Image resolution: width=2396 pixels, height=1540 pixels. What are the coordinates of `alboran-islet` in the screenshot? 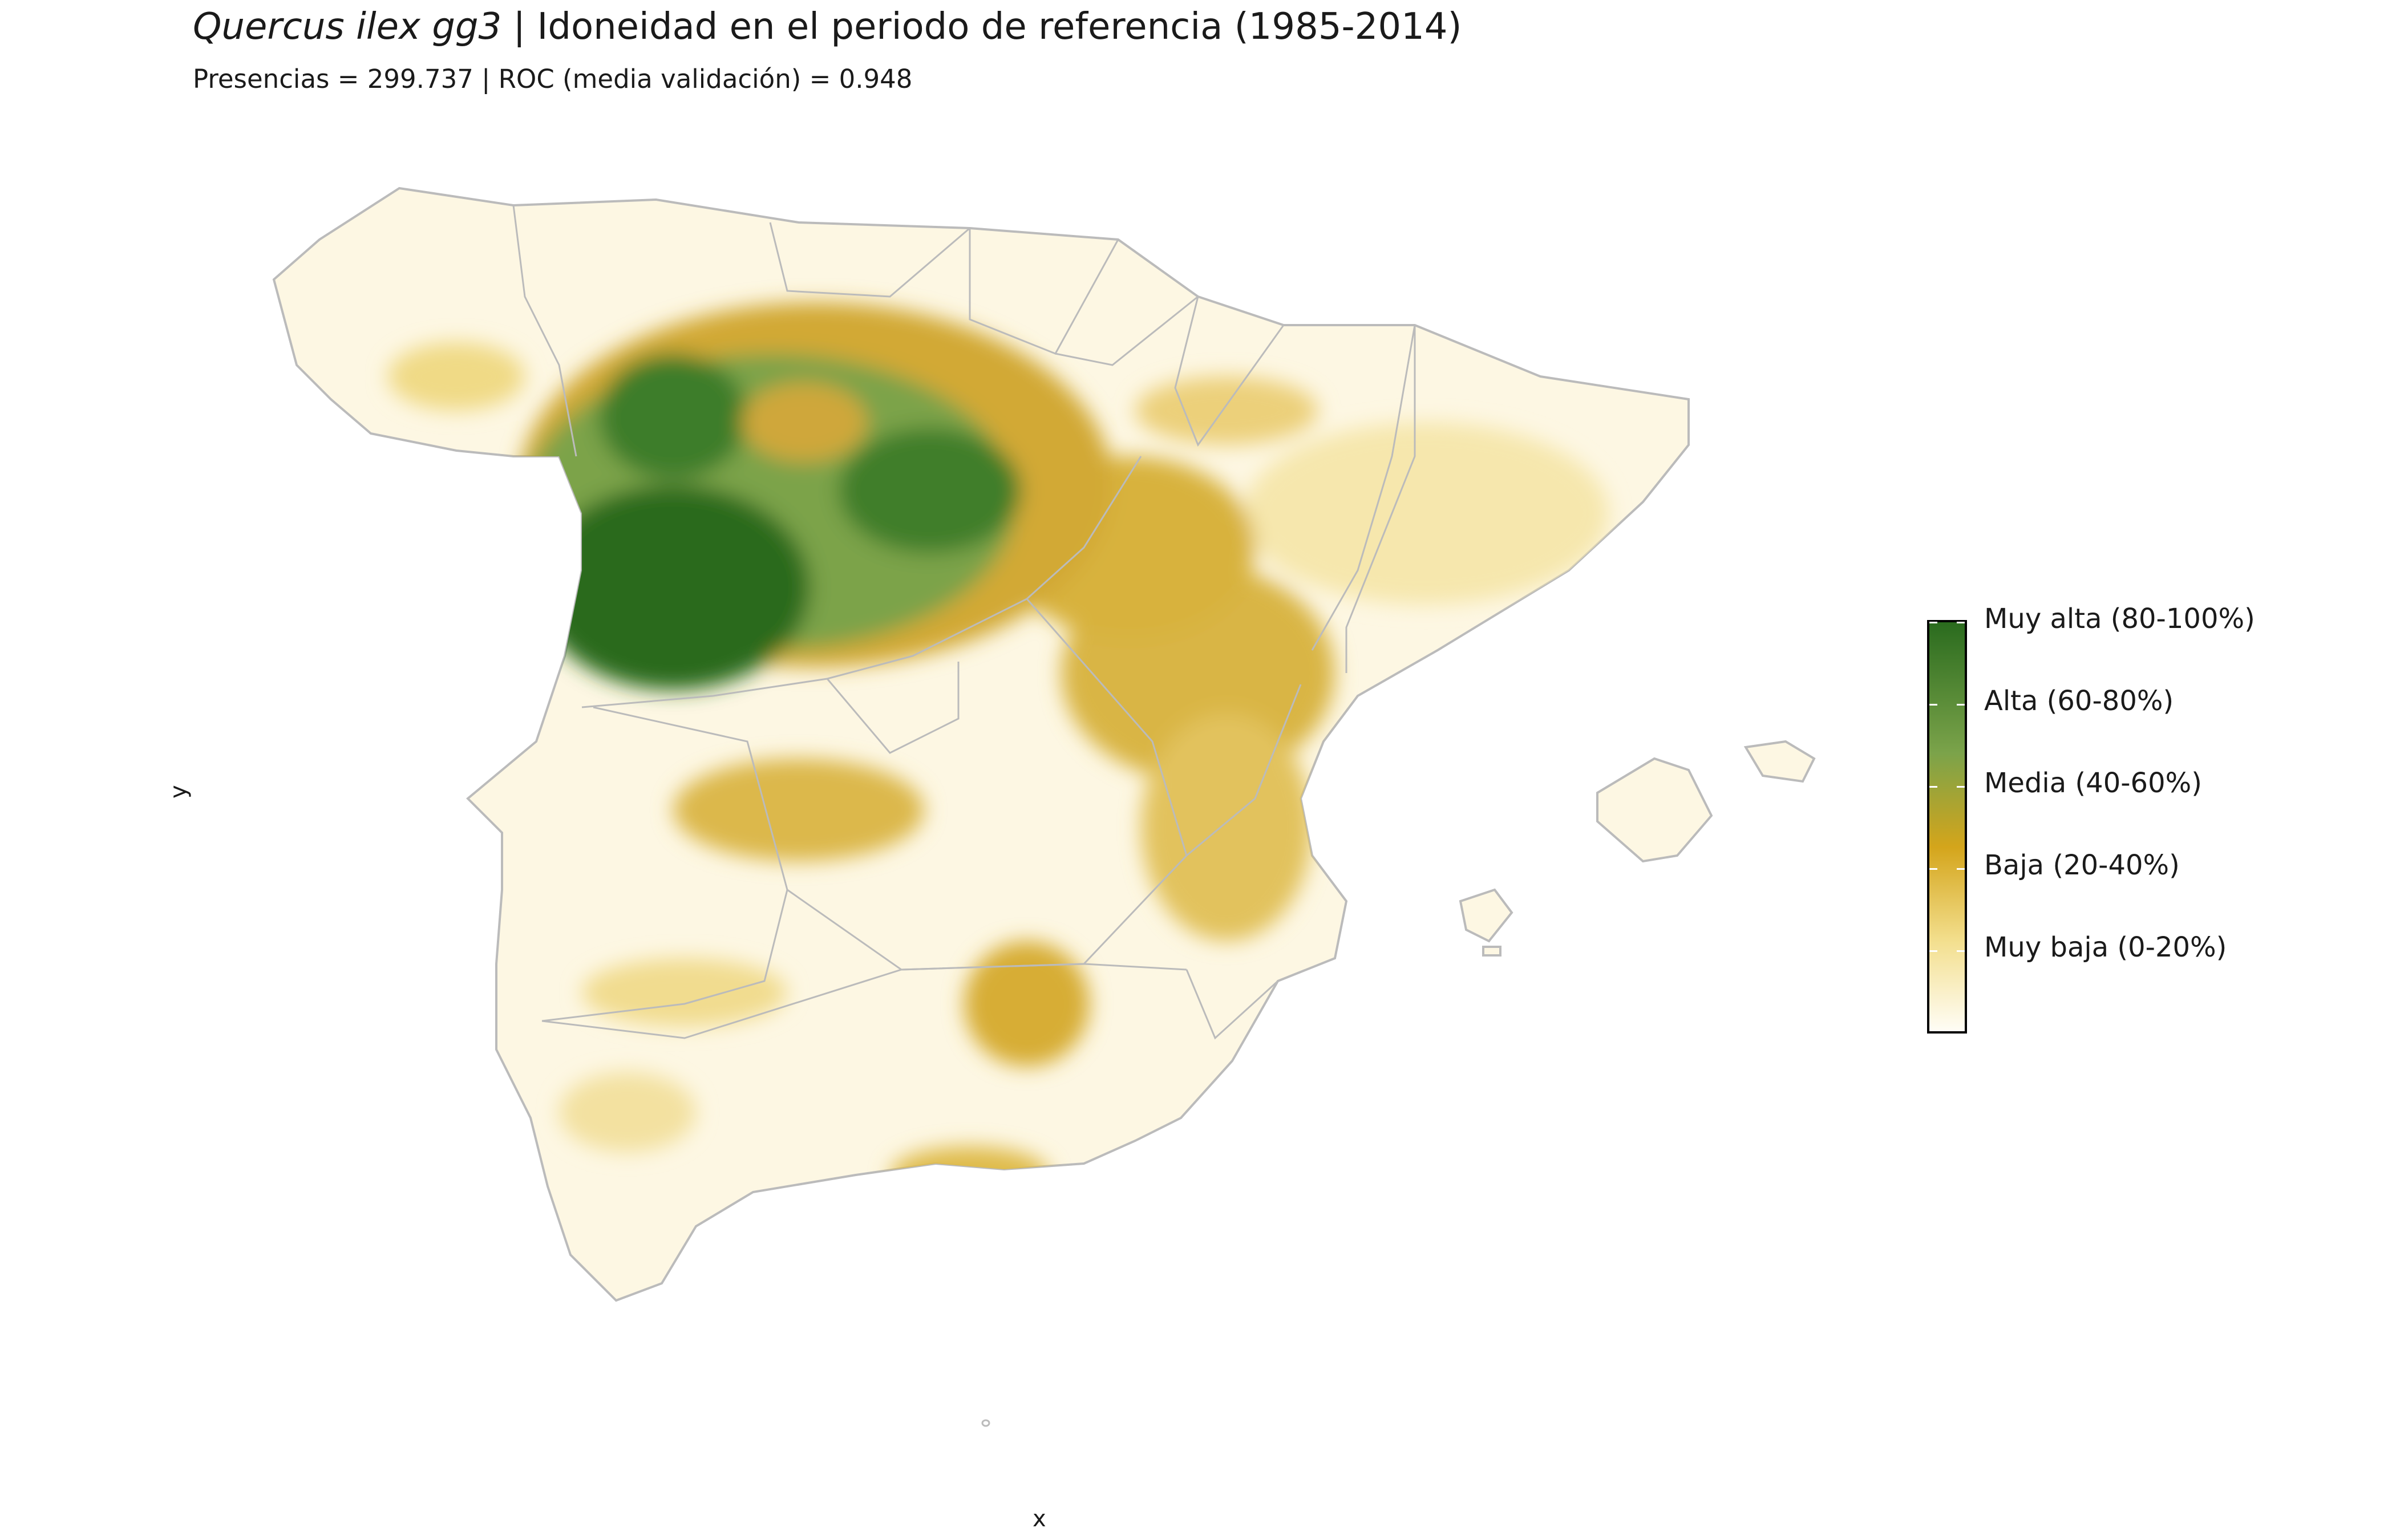 It's located at (986, 1423).